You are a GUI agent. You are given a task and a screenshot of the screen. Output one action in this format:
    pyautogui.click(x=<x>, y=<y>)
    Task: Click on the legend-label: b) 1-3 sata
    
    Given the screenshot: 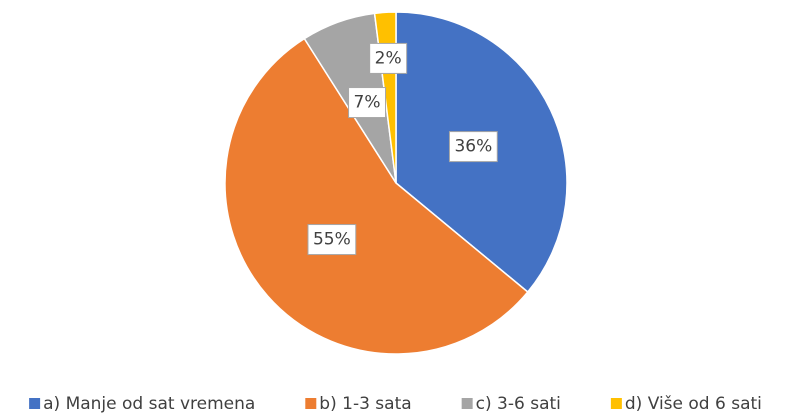 What is the action you would take?
    pyautogui.click(x=365, y=404)
    